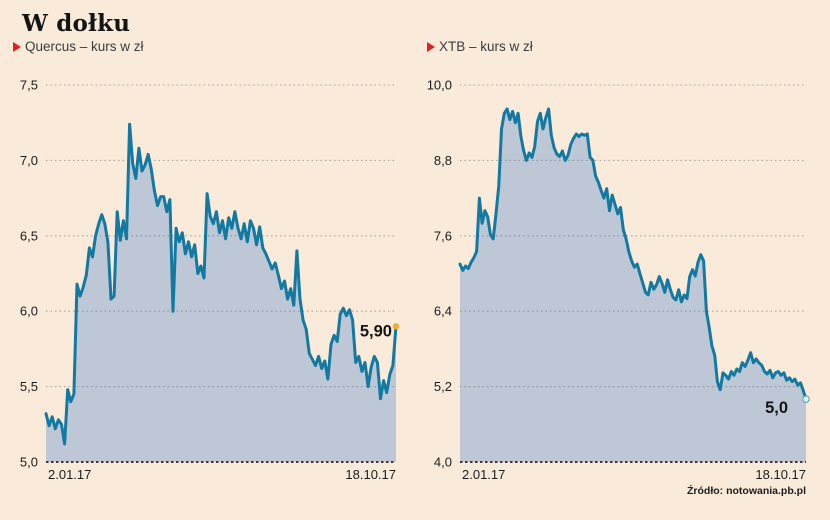 This screenshot has height=520, width=830. What do you see at coordinates (443, 386) in the screenshot?
I see `y-tick-label: 5,2` at bounding box center [443, 386].